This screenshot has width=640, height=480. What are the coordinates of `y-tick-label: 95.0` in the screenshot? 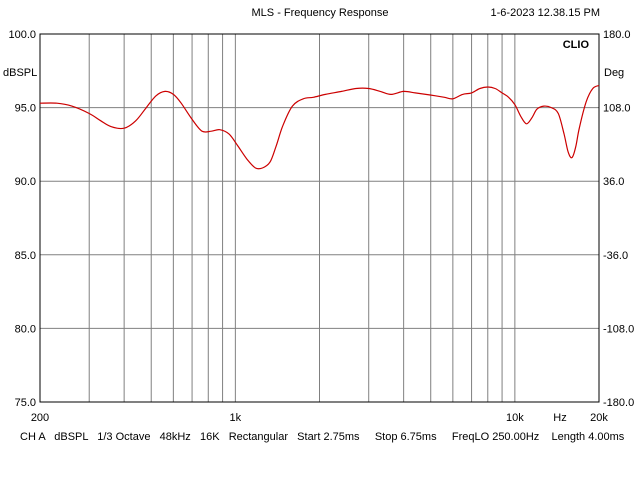 It's located at (25, 109).